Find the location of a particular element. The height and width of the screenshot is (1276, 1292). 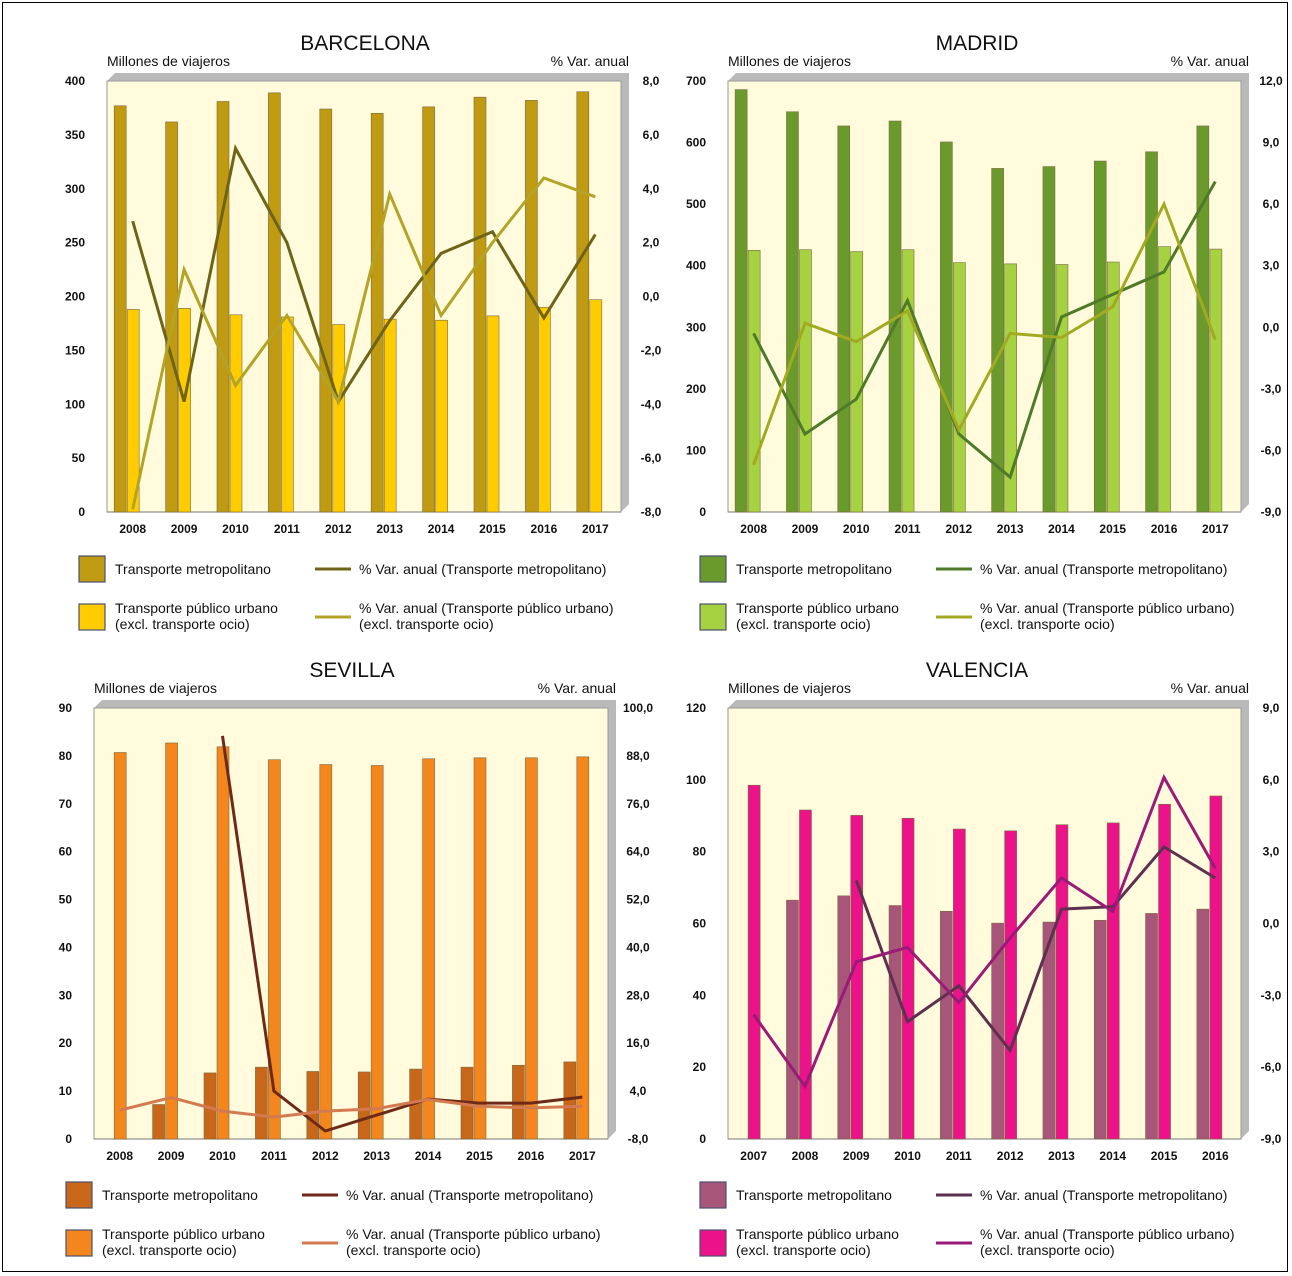

x-tick-label: 2008 is located at coordinates (132, 529).